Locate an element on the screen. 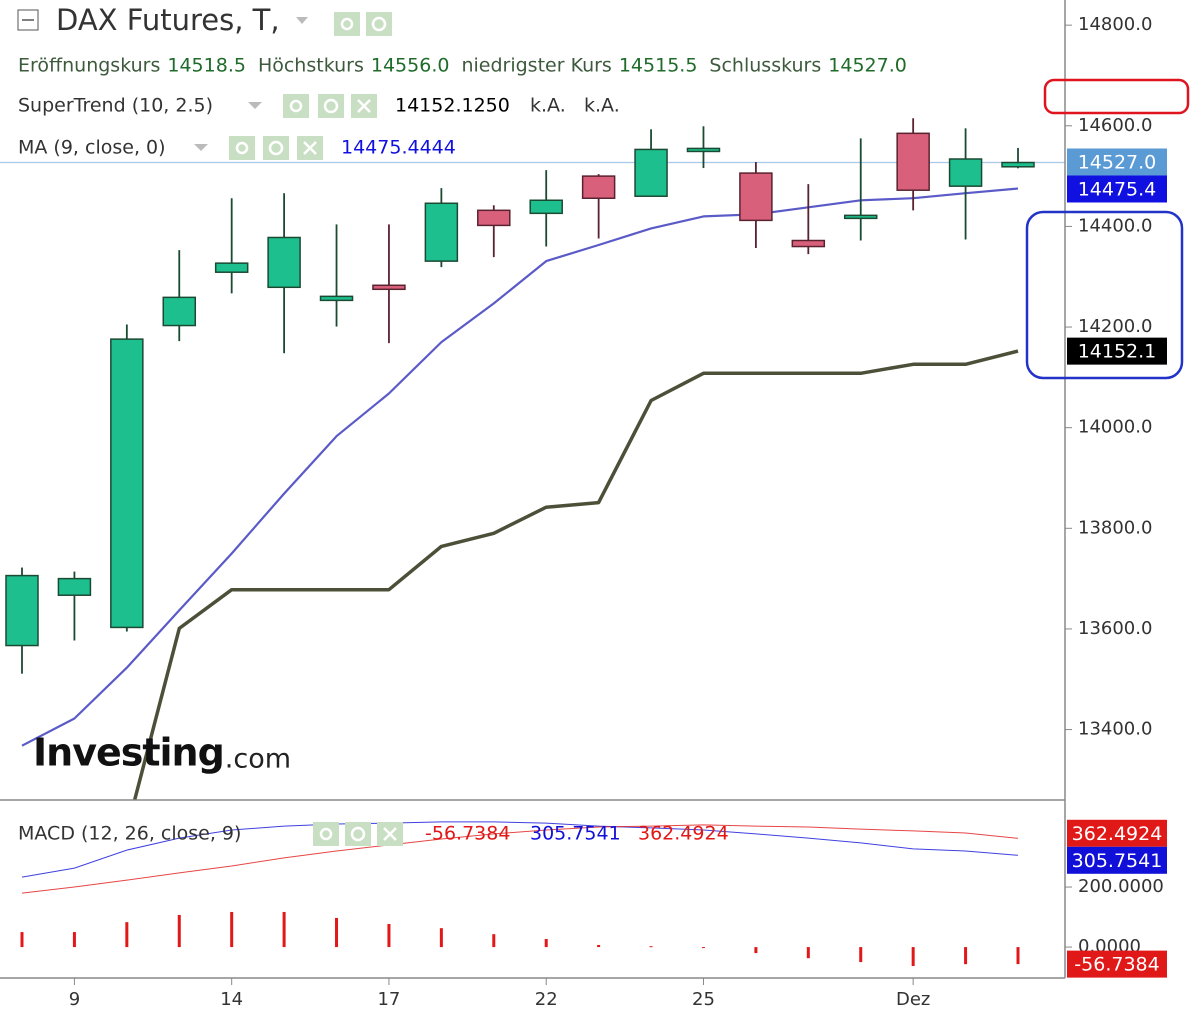 The image size is (1191, 1015). ohlc-name: Schlusskurs is located at coordinates (765, 66).